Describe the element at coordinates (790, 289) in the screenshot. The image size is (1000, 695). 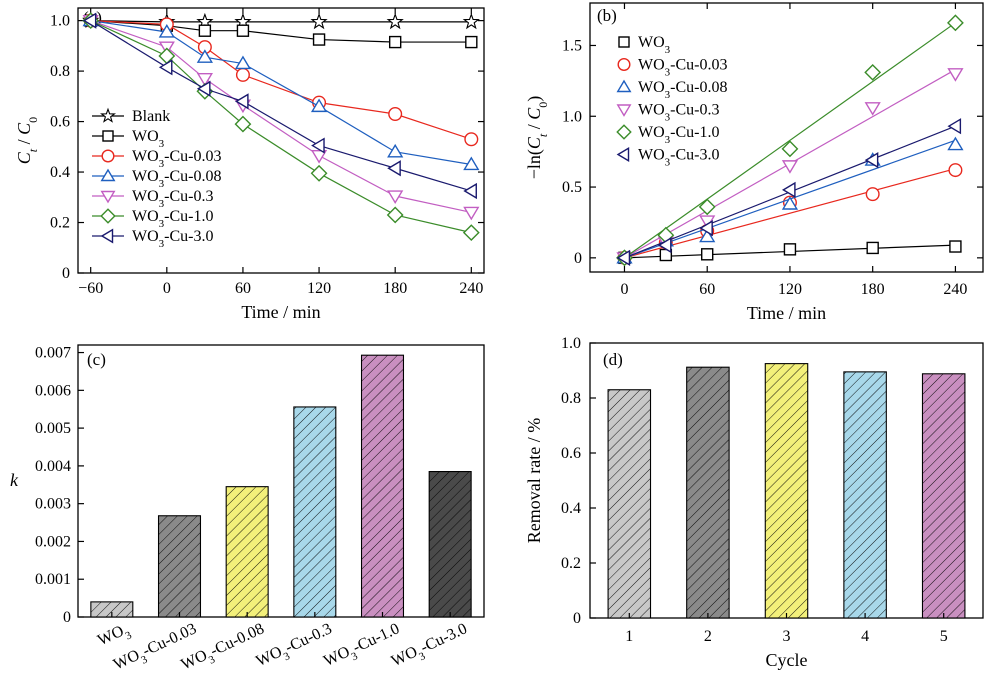
I see `x-tick-label: 120` at that location.